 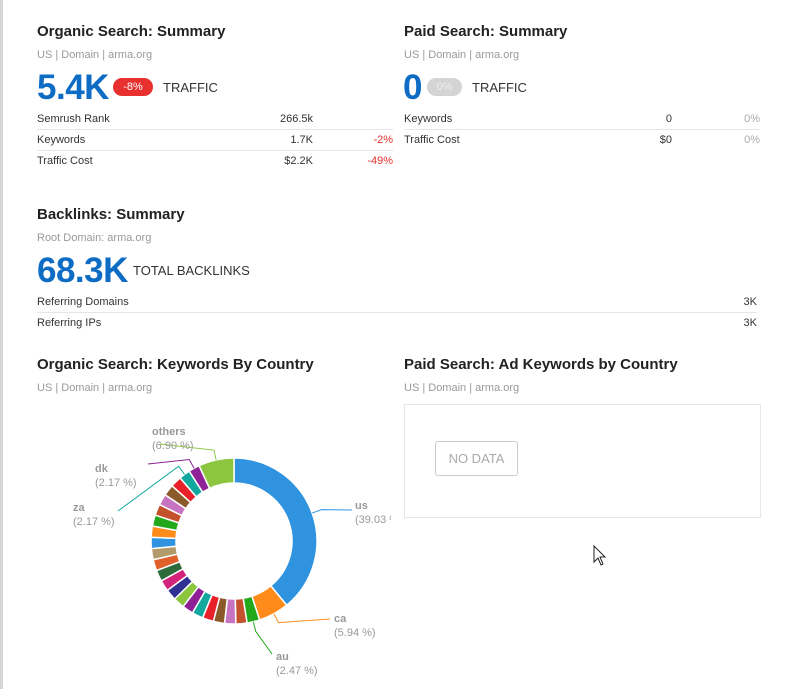 I want to click on paid-summary-row: Traffic Cost $0 0%, so click(x=582, y=140).